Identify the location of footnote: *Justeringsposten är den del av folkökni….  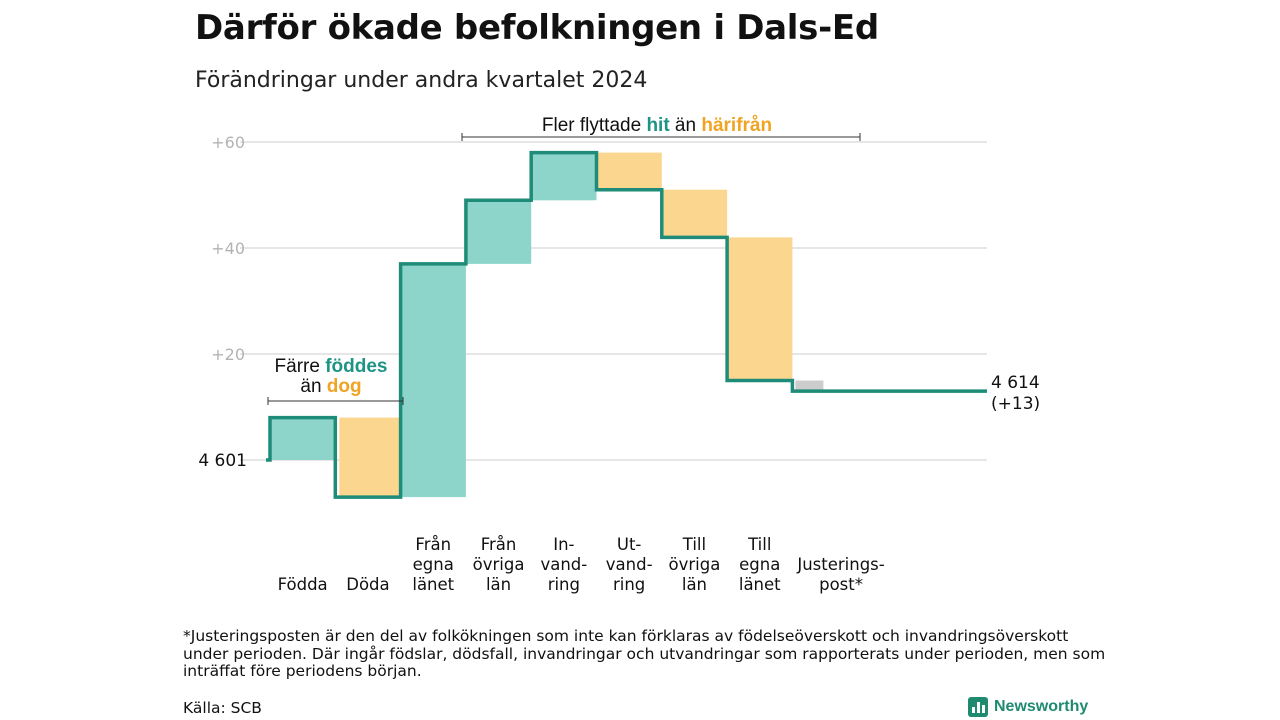
(644, 653).